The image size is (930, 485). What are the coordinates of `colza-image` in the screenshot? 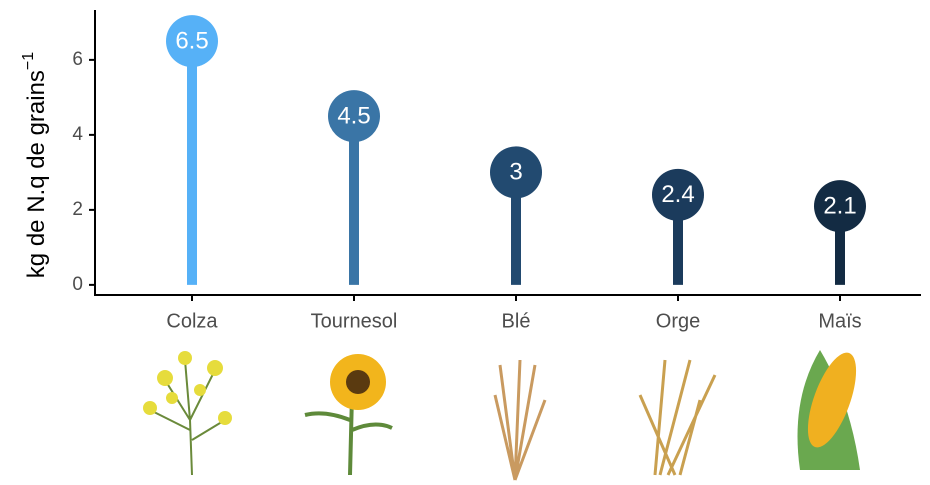 It's located at (187, 413).